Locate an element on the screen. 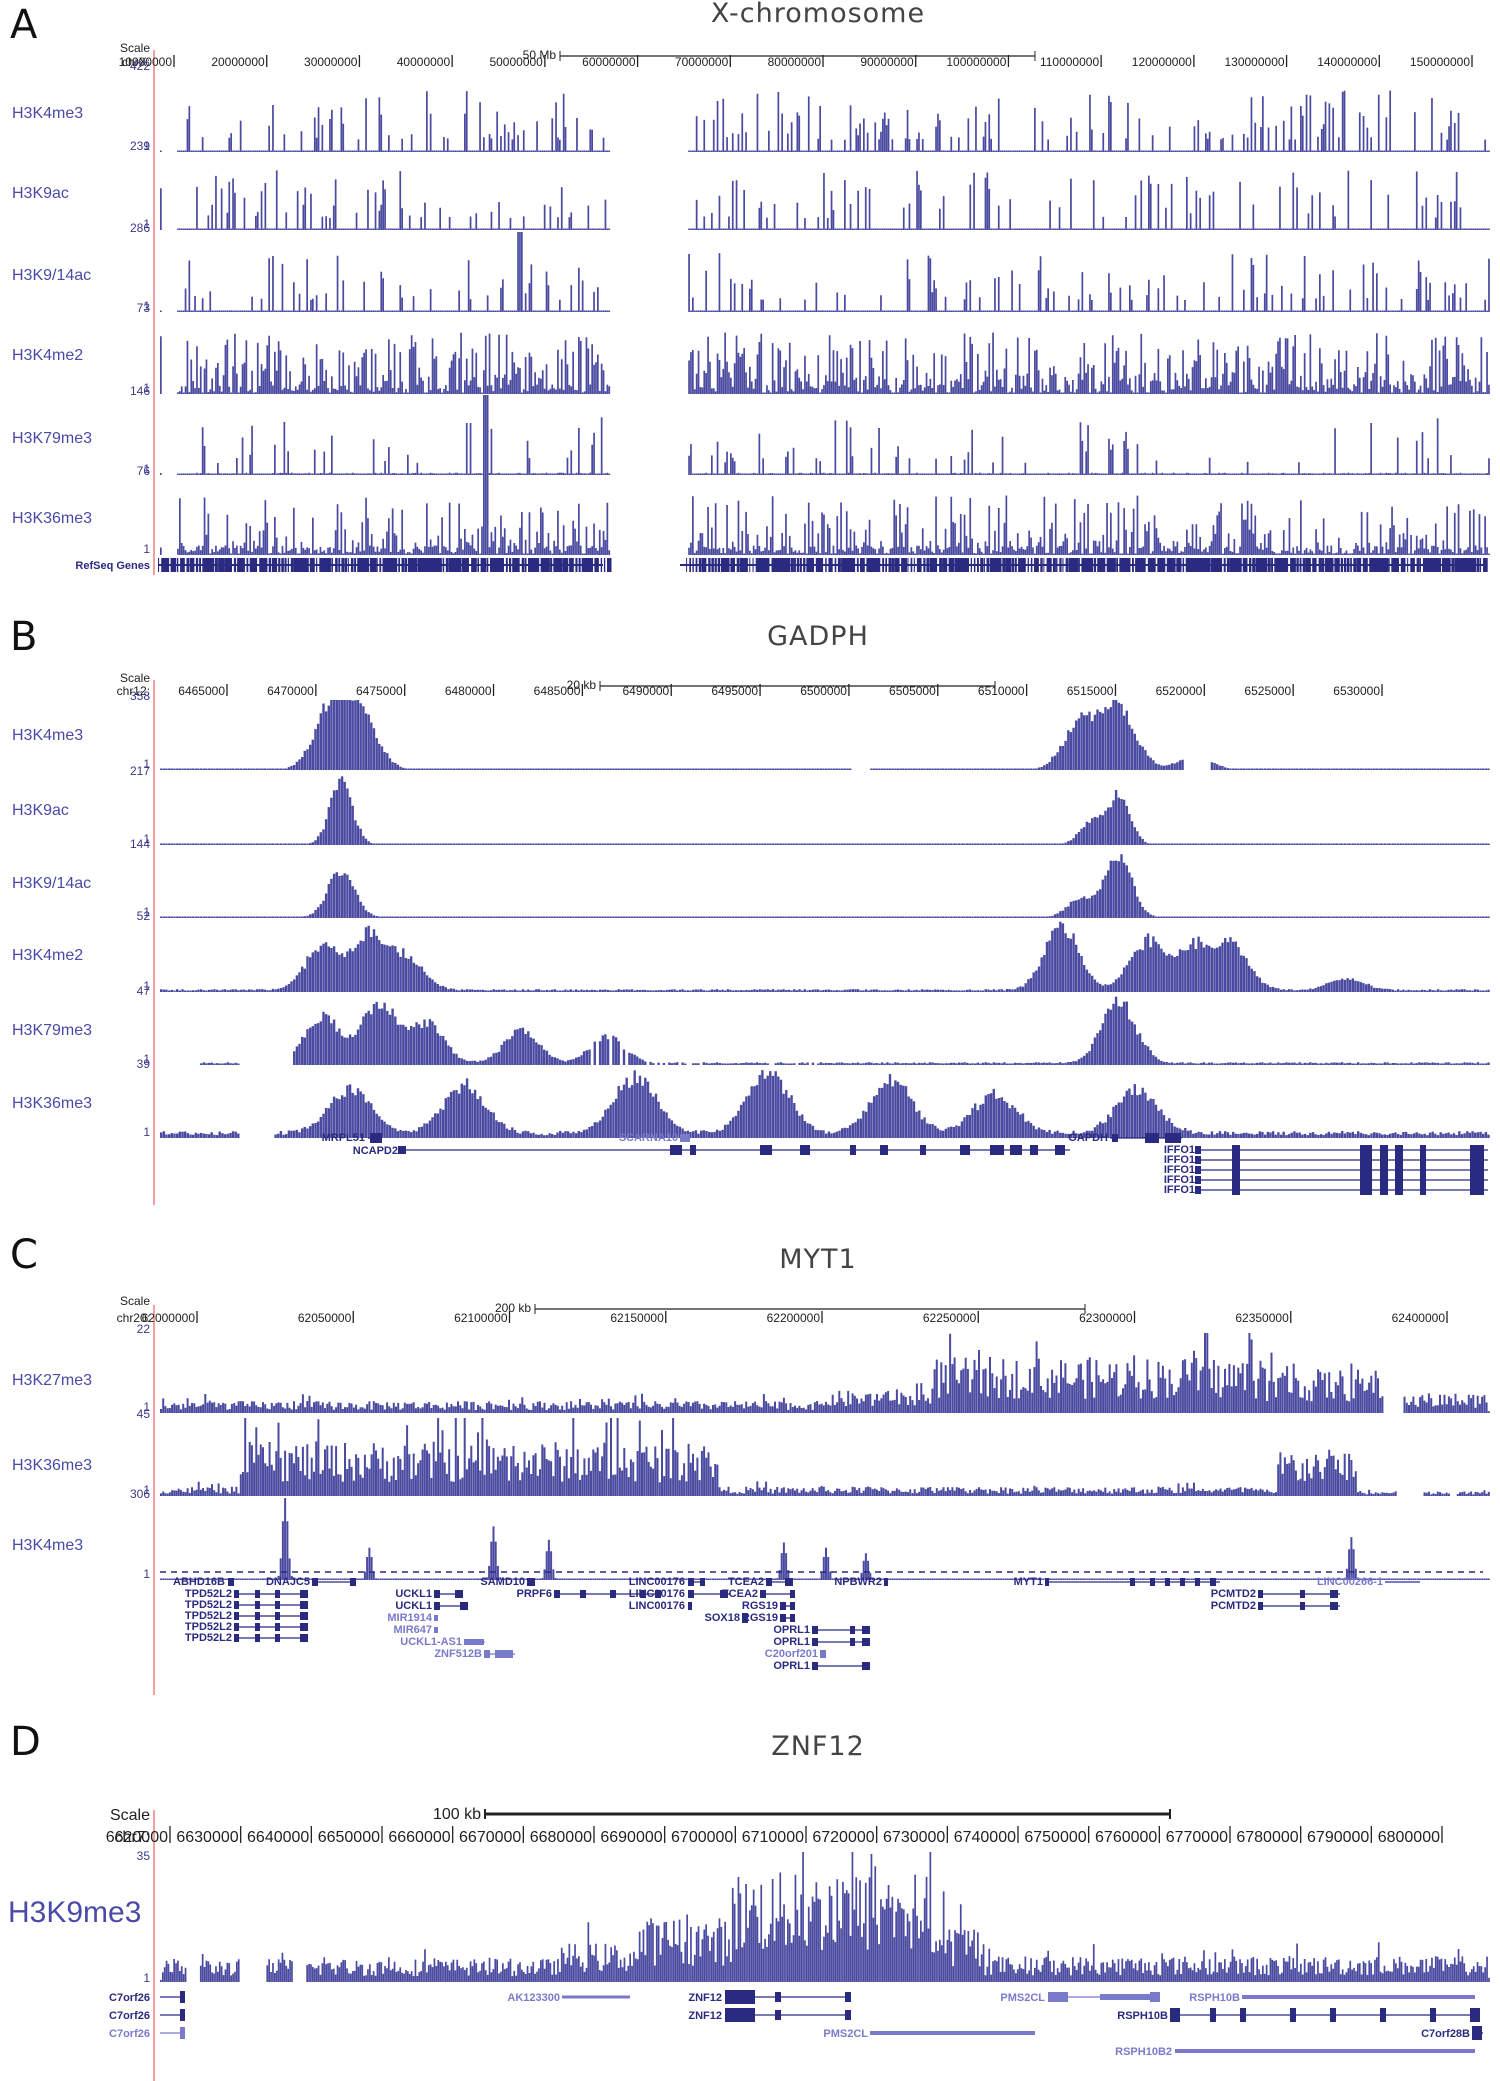 The height and width of the screenshot is (2081, 1500). scale-bar-label: 200 kb is located at coordinates (513, 1308).